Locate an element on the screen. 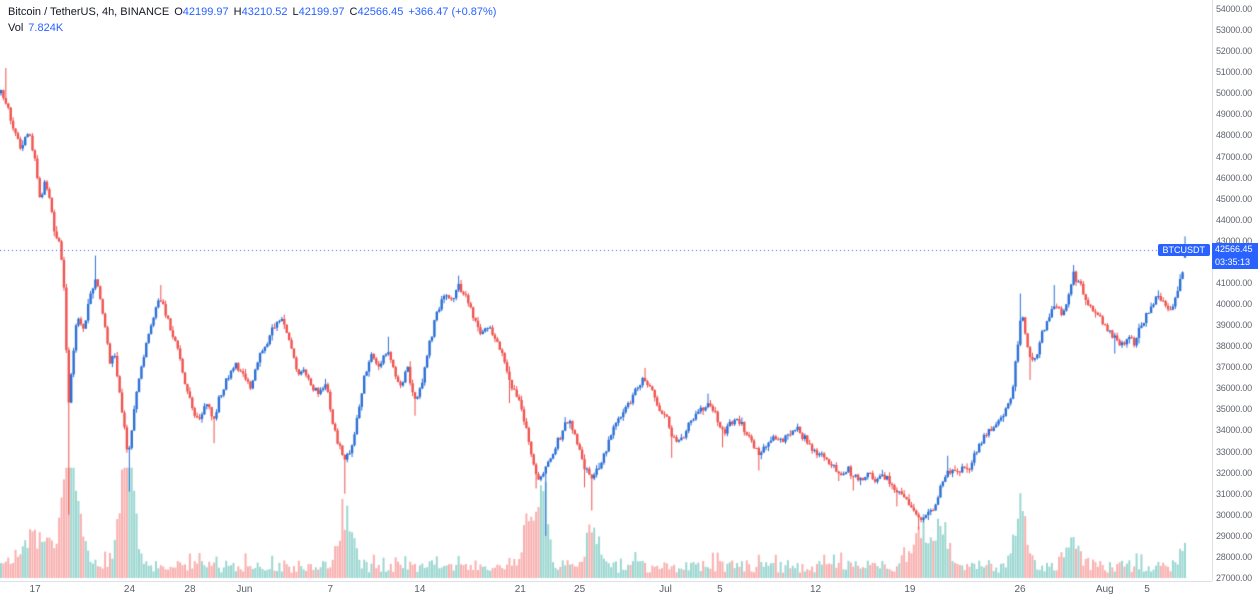  time-tick-label: Jun is located at coordinates (244, 589).